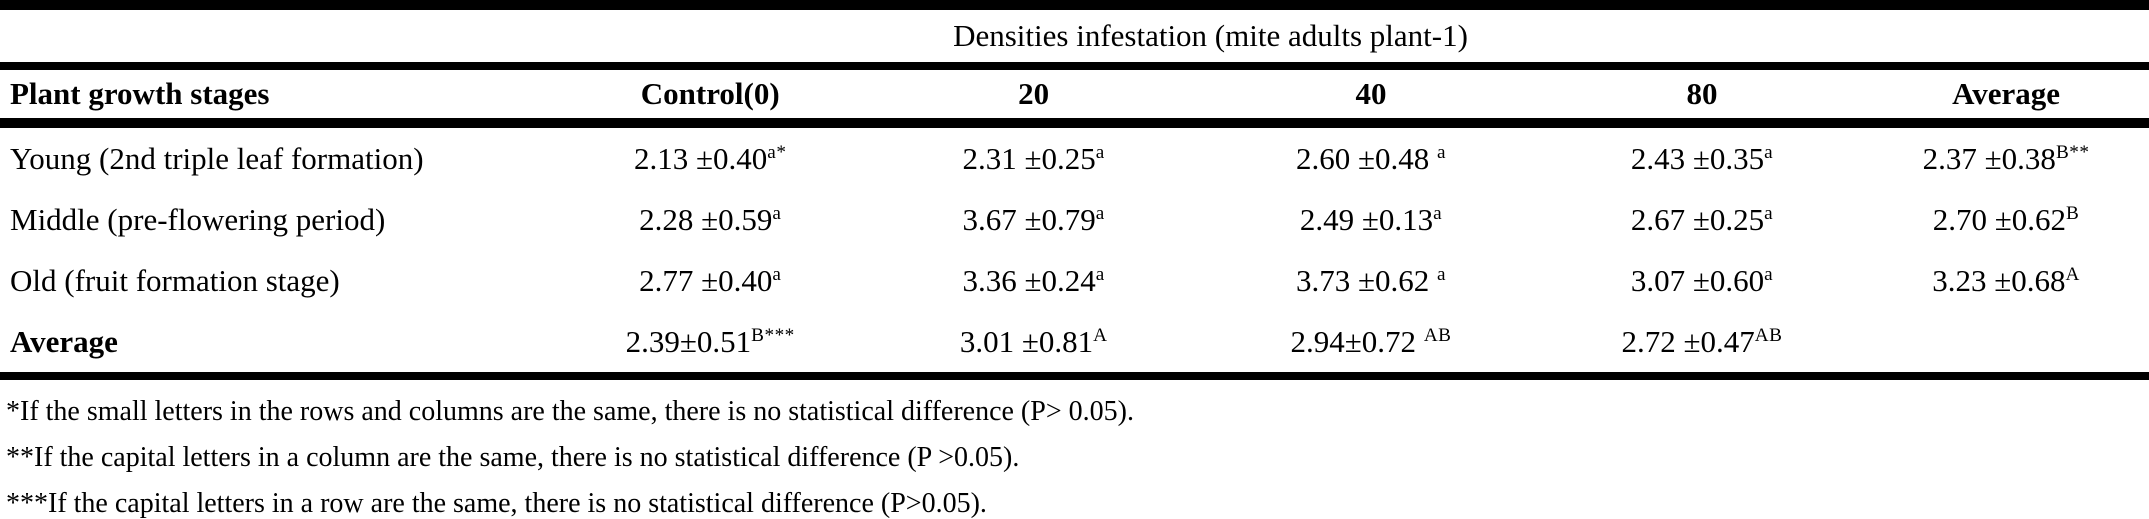 The image size is (2149, 519). What do you see at coordinates (710, 97) in the screenshot?
I see `column-header-control: Control(0)` at bounding box center [710, 97].